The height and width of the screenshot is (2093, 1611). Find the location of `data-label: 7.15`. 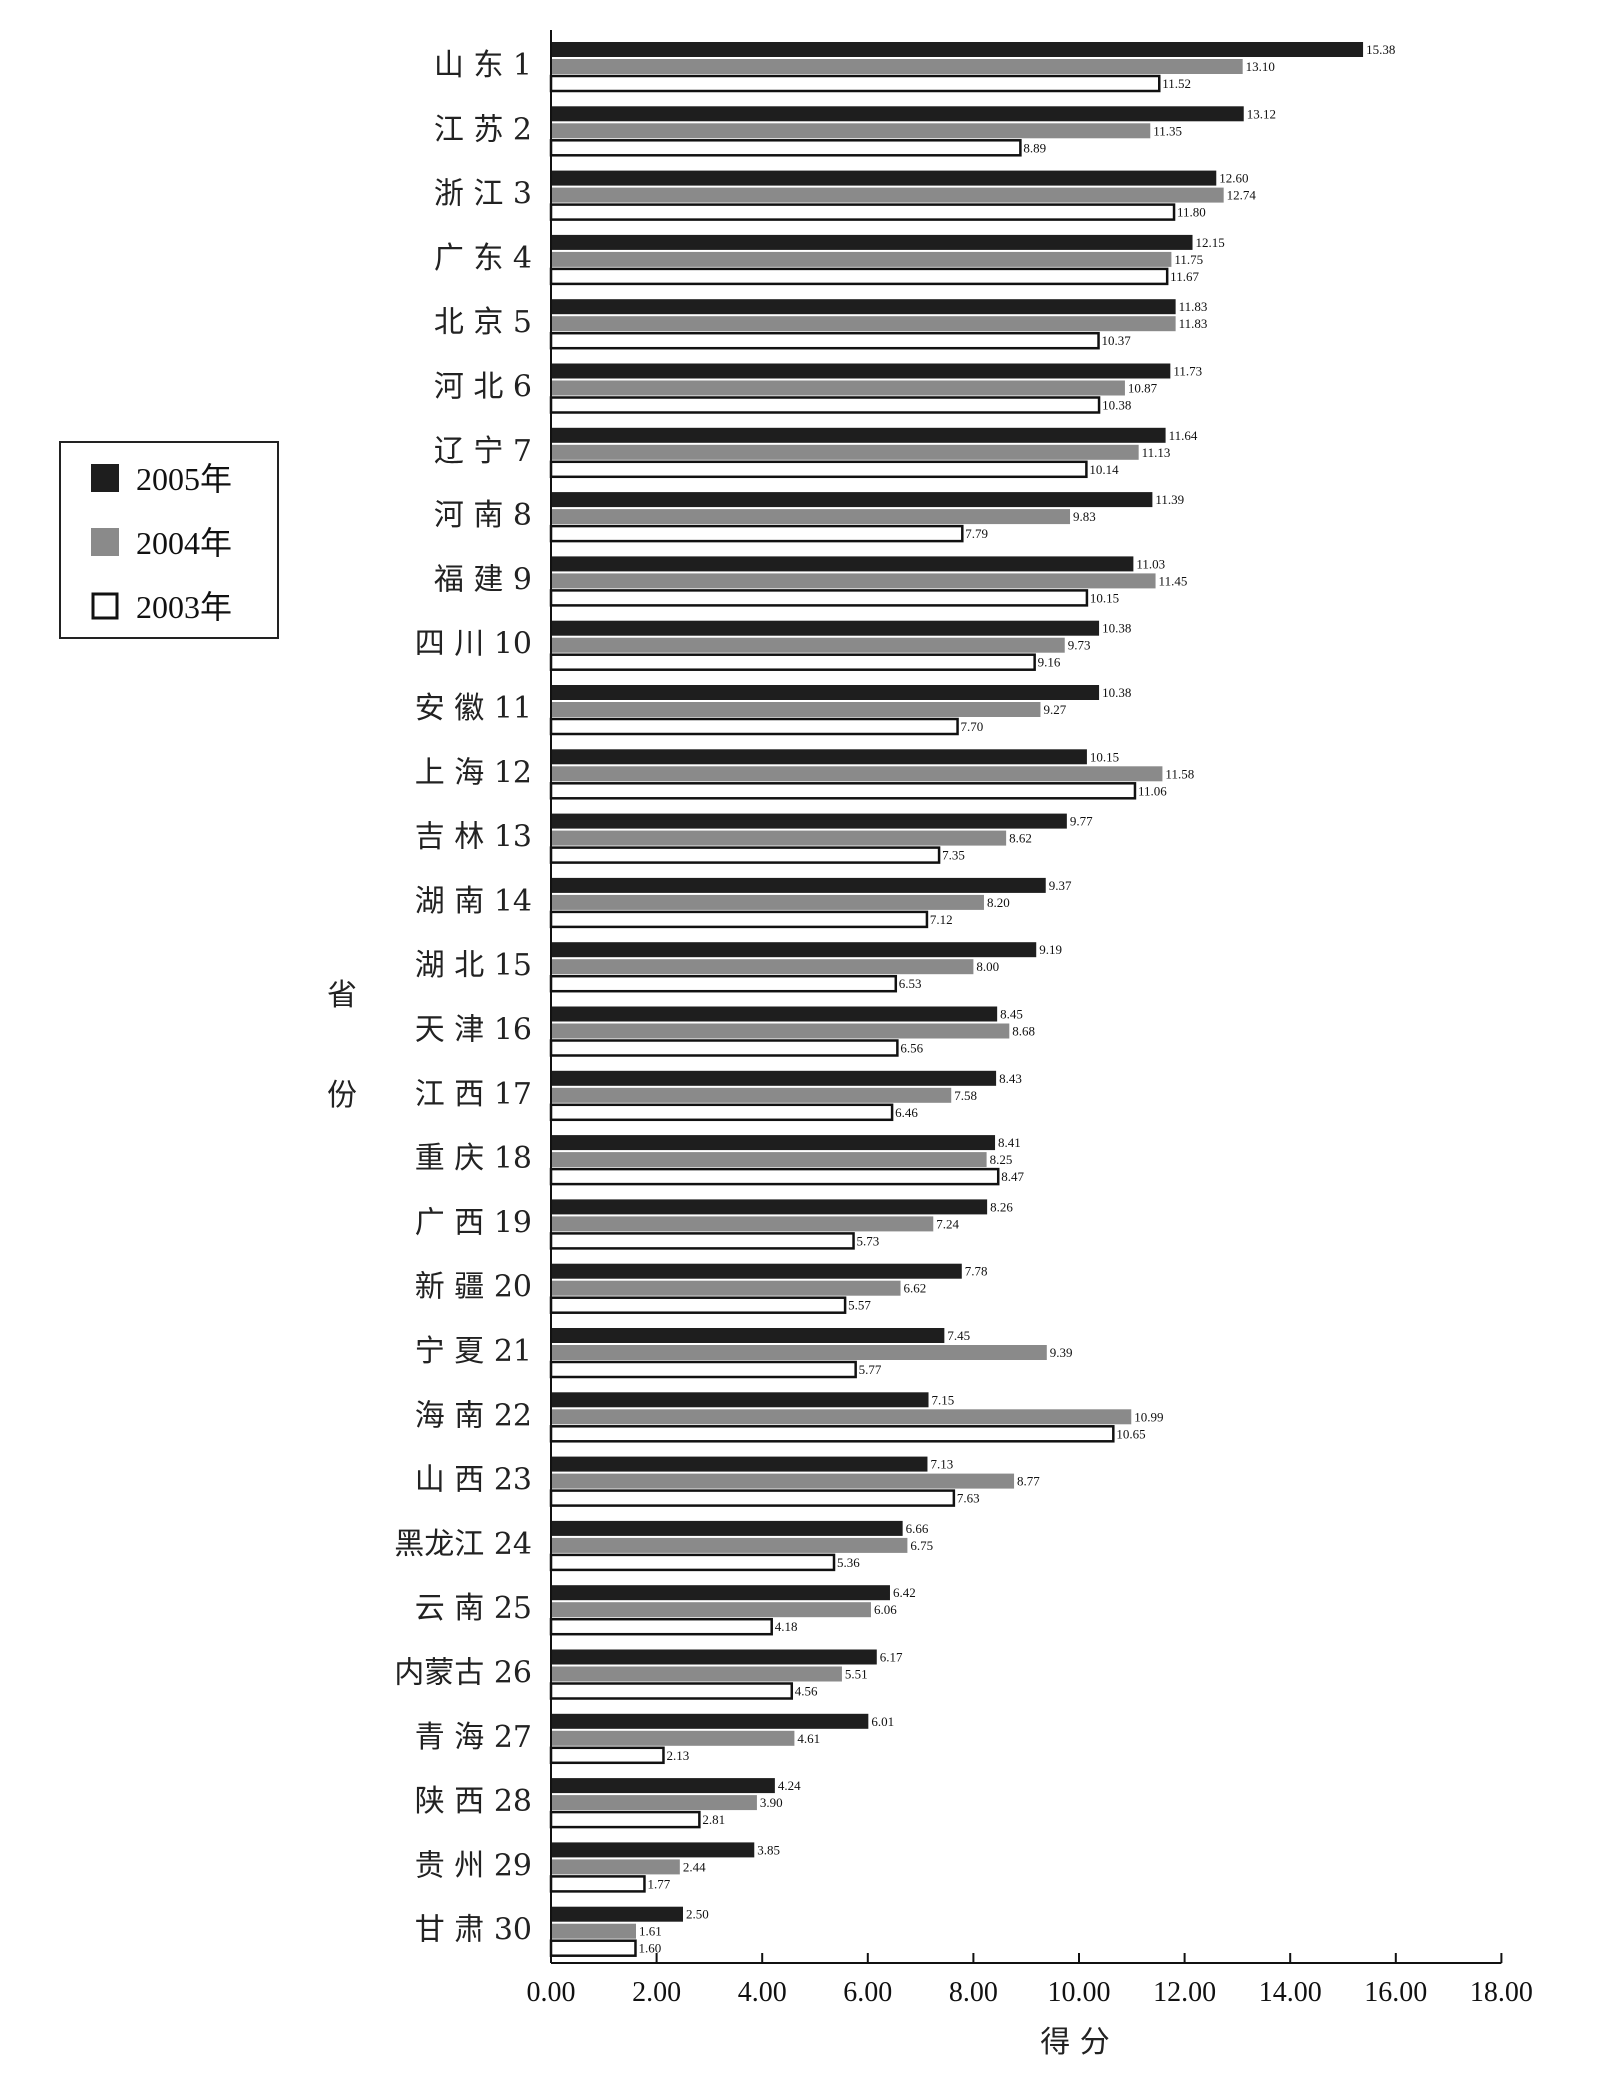

data-label: 7.15 is located at coordinates (943, 1399).